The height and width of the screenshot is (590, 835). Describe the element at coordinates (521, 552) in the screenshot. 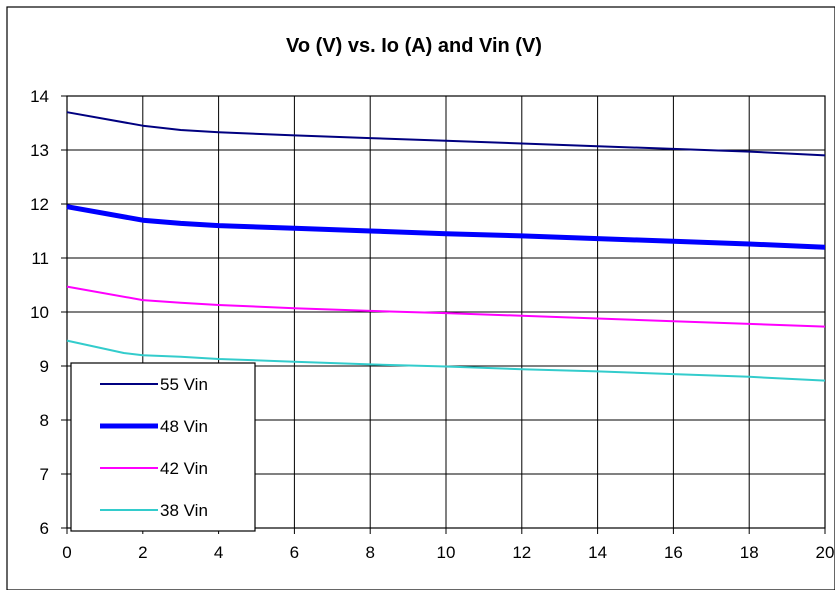

I see `x-tick-label: 12` at that location.